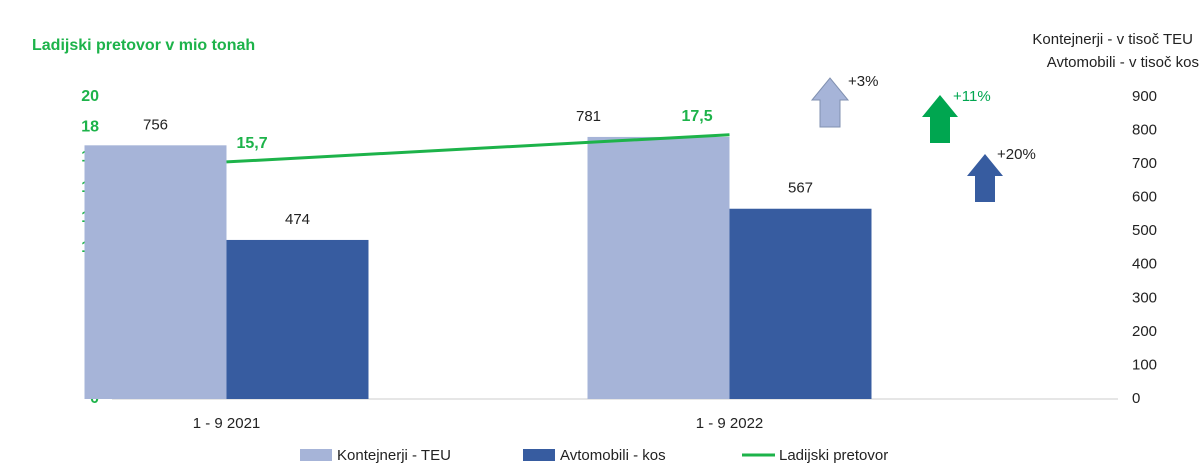 This screenshot has width=1201, height=466. What do you see at coordinates (800, 188) in the screenshot?
I see `bar-value-label: 567` at bounding box center [800, 188].